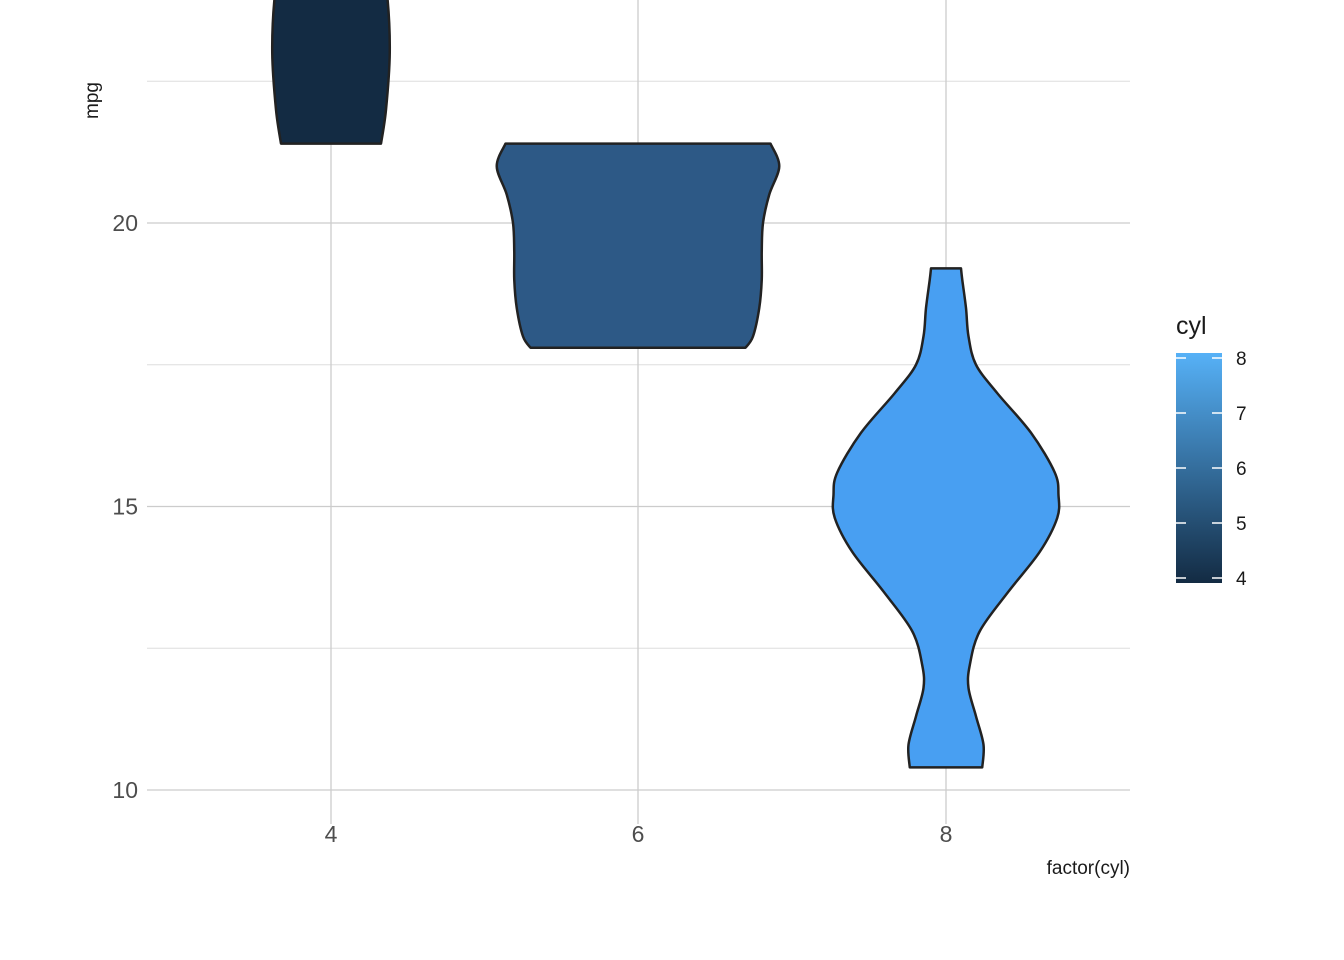  I want to click on y-tick-label: 10, so click(125, 790).